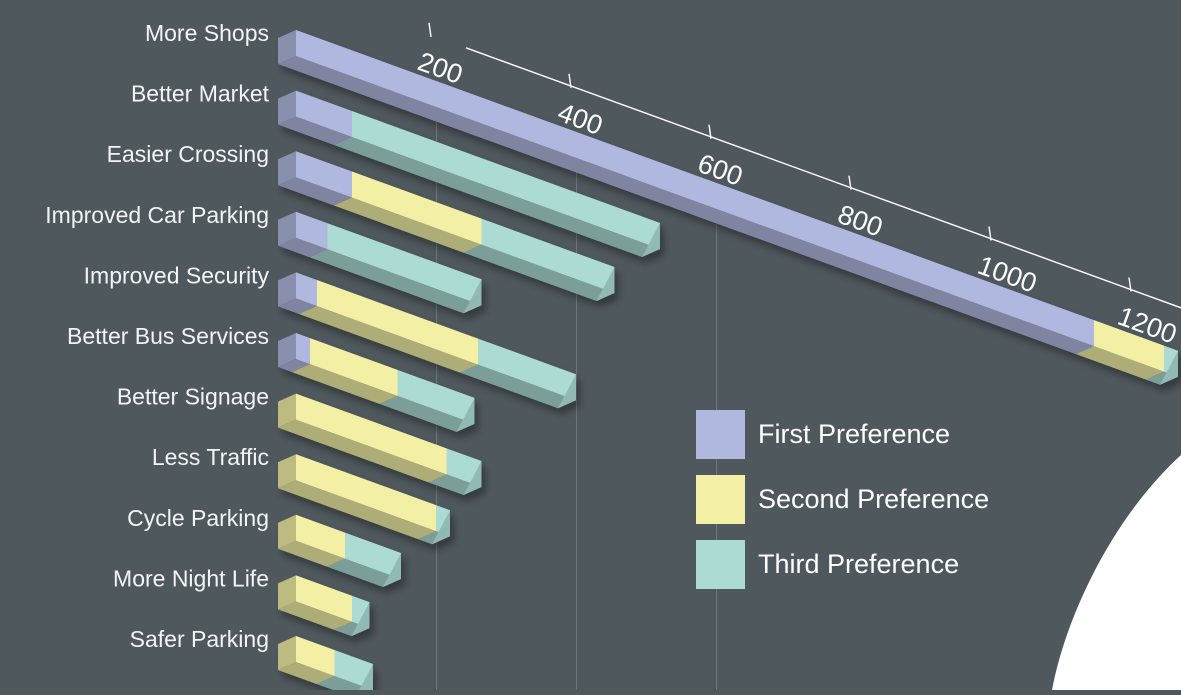 This screenshot has width=1181, height=695. Describe the element at coordinates (854, 434) in the screenshot. I see `legend-label: First Preference` at that location.